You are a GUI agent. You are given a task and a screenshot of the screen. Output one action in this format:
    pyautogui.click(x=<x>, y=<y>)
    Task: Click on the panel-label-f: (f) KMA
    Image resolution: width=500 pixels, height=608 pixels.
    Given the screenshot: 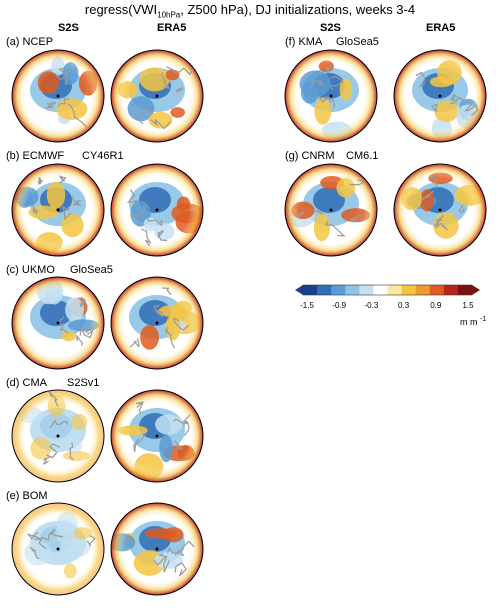 What is the action you would take?
    pyautogui.click(x=304, y=42)
    